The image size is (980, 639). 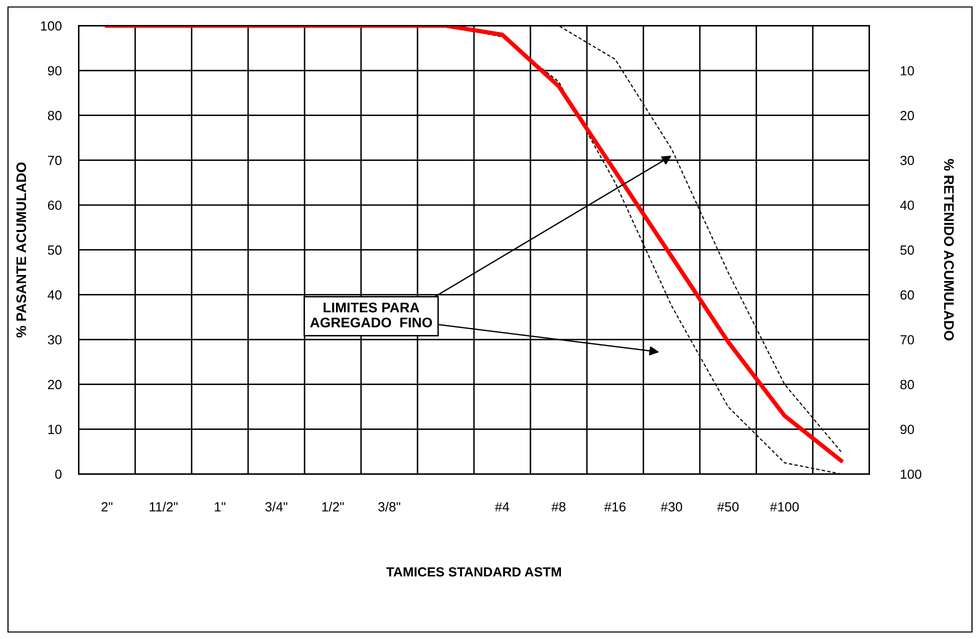 What do you see at coordinates (51, 26) in the screenshot?
I see `y-tick-label: 100` at bounding box center [51, 26].